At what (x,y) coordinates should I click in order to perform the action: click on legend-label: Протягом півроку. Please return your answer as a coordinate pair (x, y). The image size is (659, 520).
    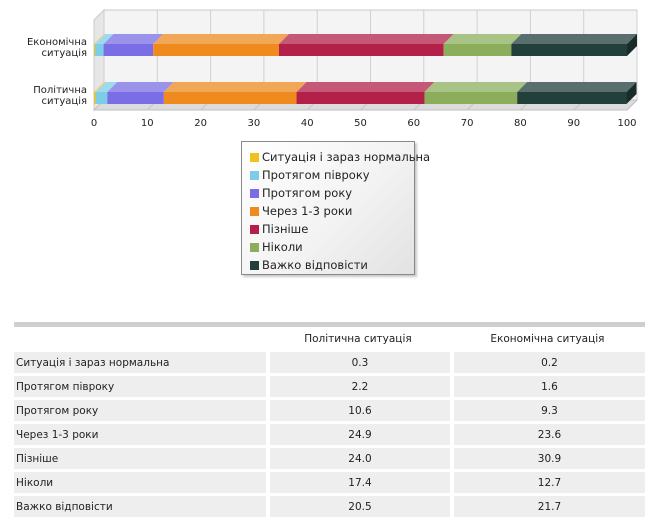
    Looking at the image, I should click on (316, 175).